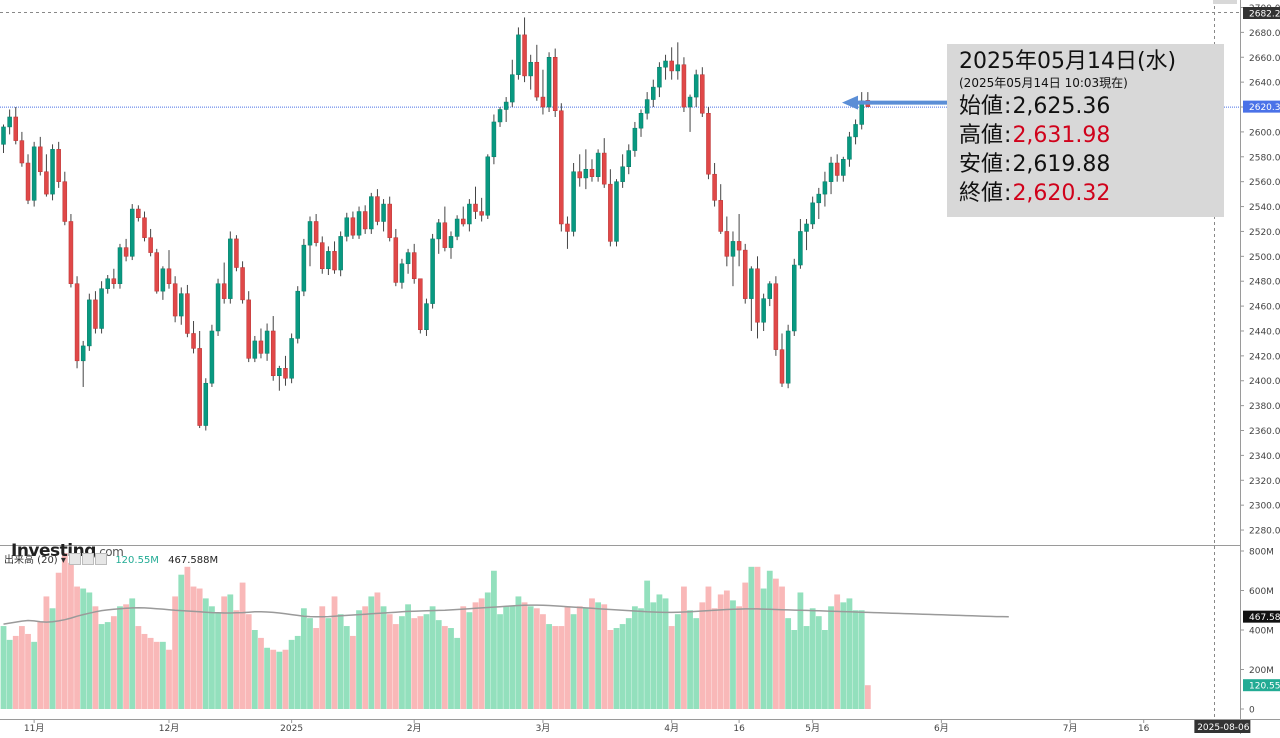  I want to click on price-tick-label: 2640.0, so click(1264, 84).